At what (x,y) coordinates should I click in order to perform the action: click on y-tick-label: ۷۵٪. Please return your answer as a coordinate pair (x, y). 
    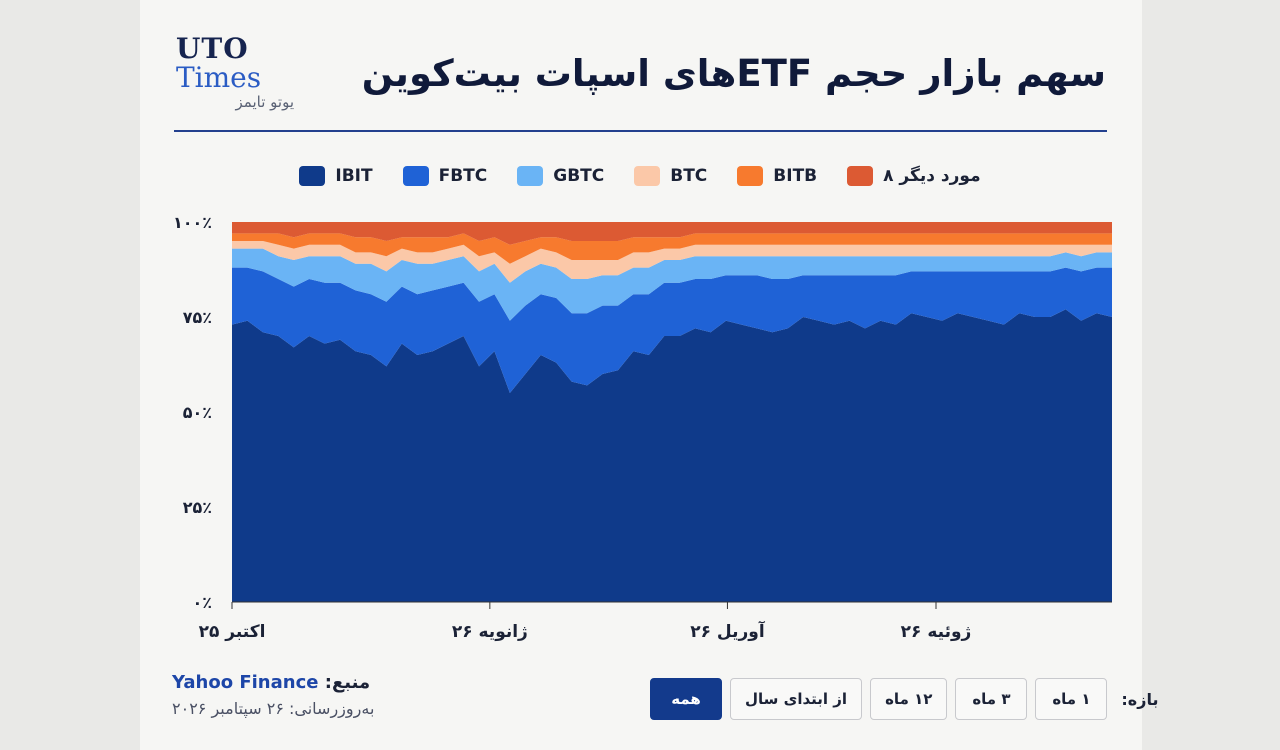
    Looking at the image, I should click on (197, 317).